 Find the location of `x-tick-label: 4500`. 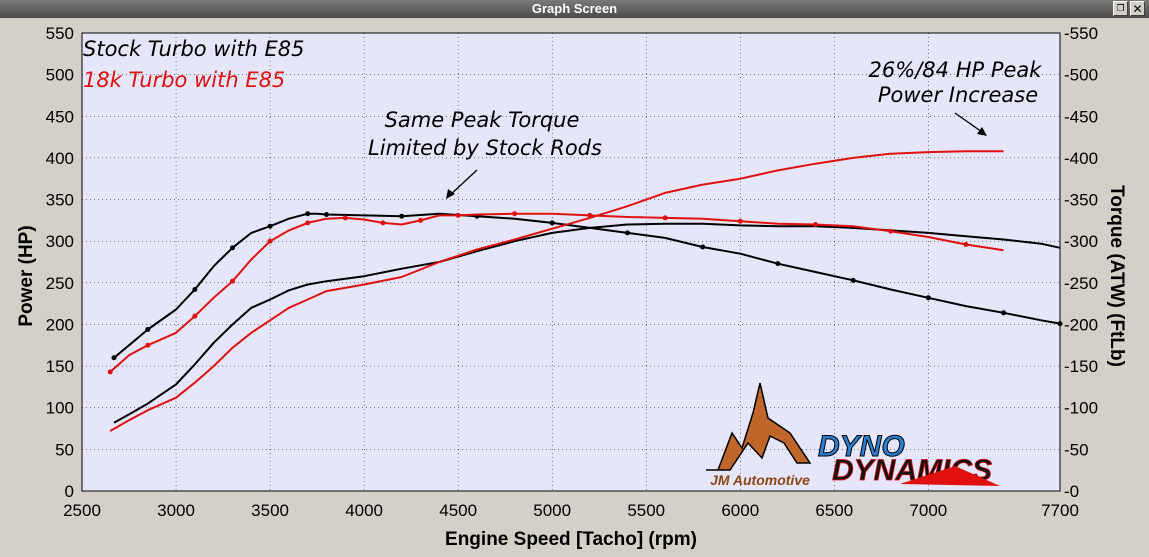

x-tick-label: 4500 is located at coordinates (458, 510).